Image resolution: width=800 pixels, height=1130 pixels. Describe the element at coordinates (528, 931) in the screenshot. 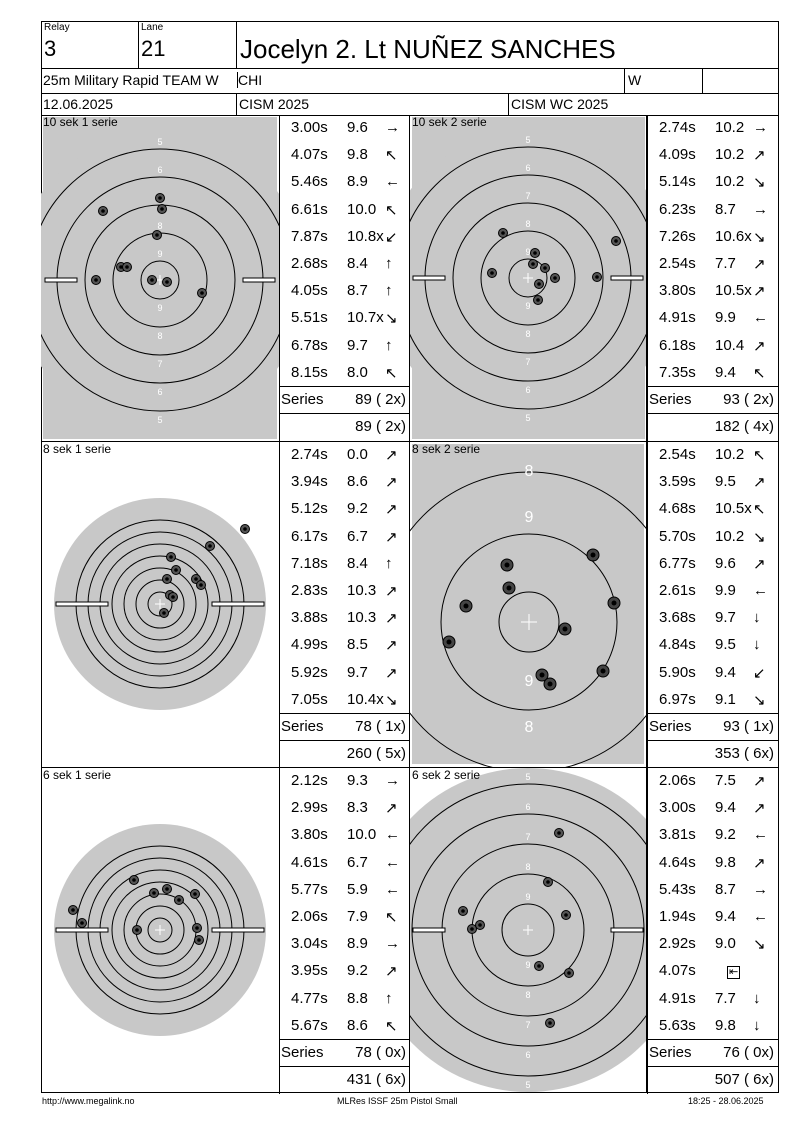

I see `target-panel: 5 5 6 6 7 7 8 8 9 9 6 sek 2 serie` at that location.